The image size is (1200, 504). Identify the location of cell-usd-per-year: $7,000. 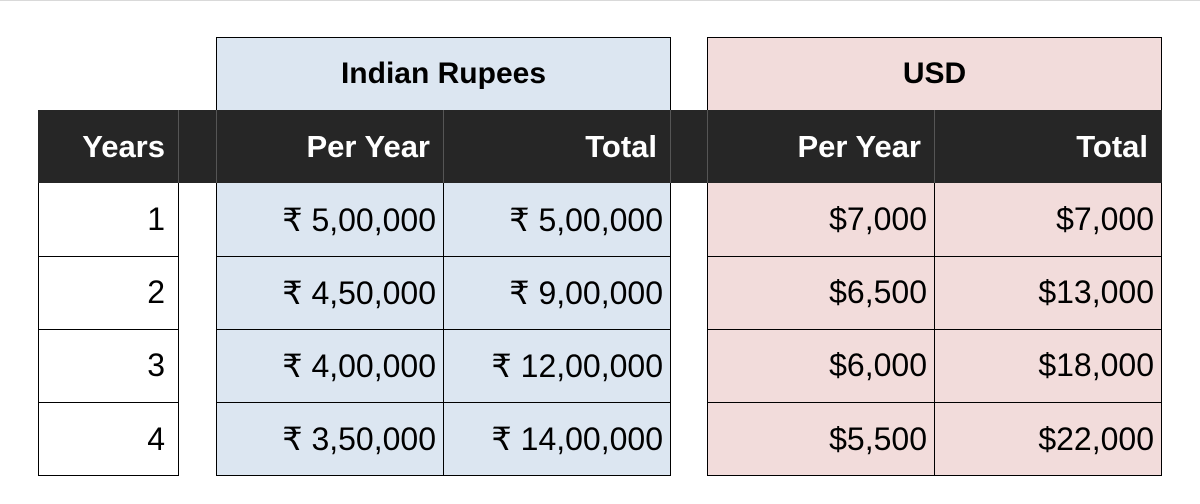
(878, 219).